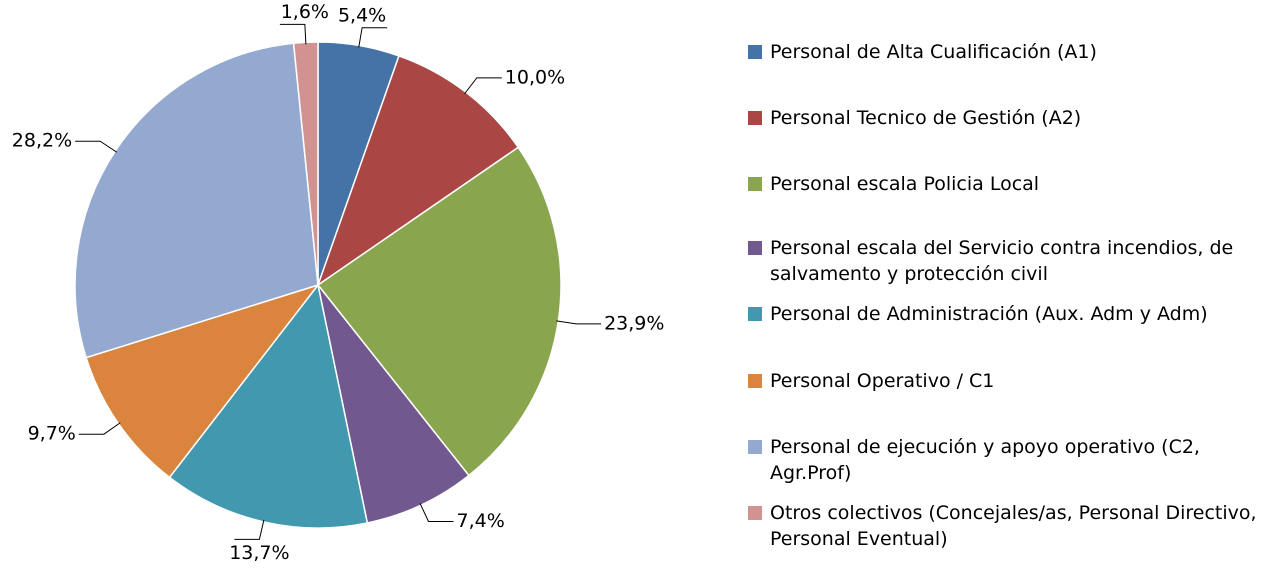  Describe the element at coordinates (42, 141) in the screenshot. I see `data-label: 28,2%` at that location.